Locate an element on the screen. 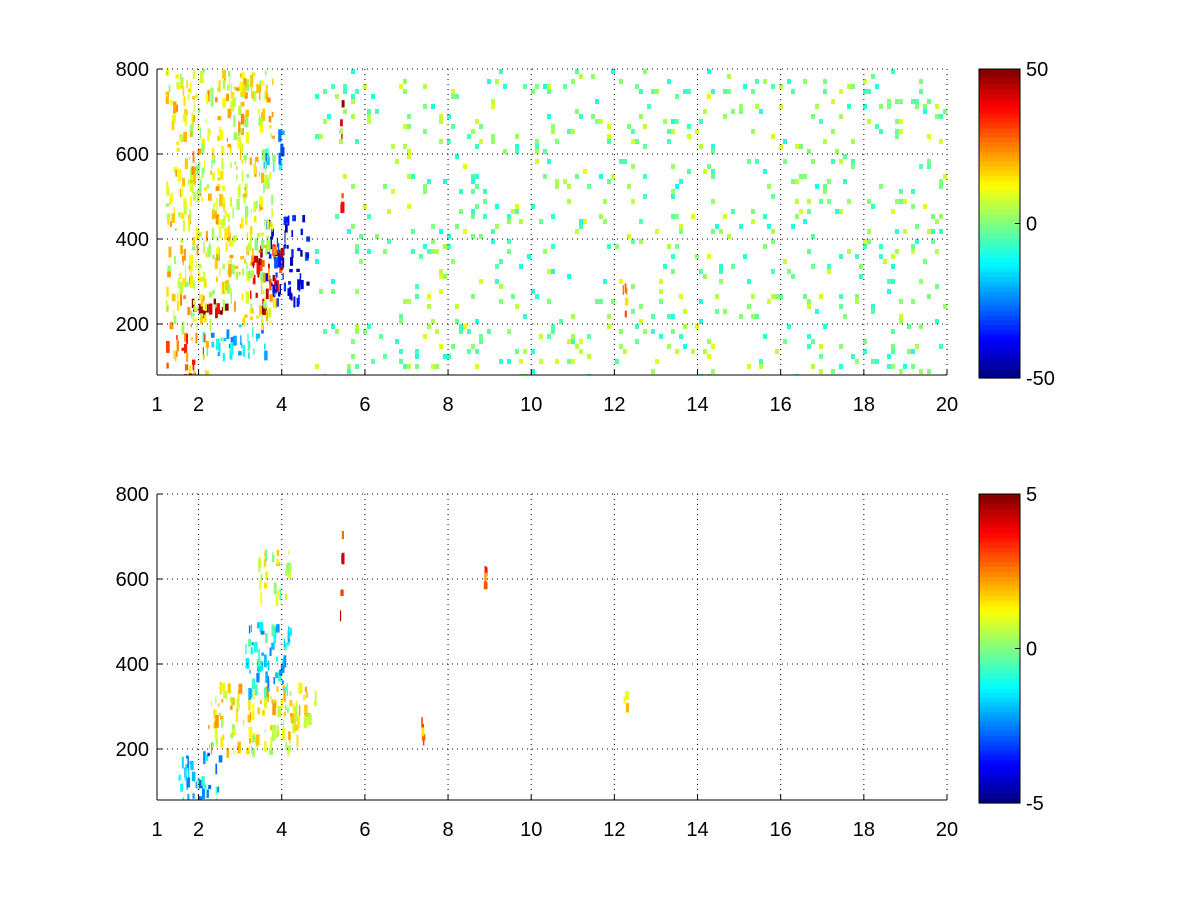 The image size is (1200, 900). x-tick-label: 20 is located at coordinates (947, 405).